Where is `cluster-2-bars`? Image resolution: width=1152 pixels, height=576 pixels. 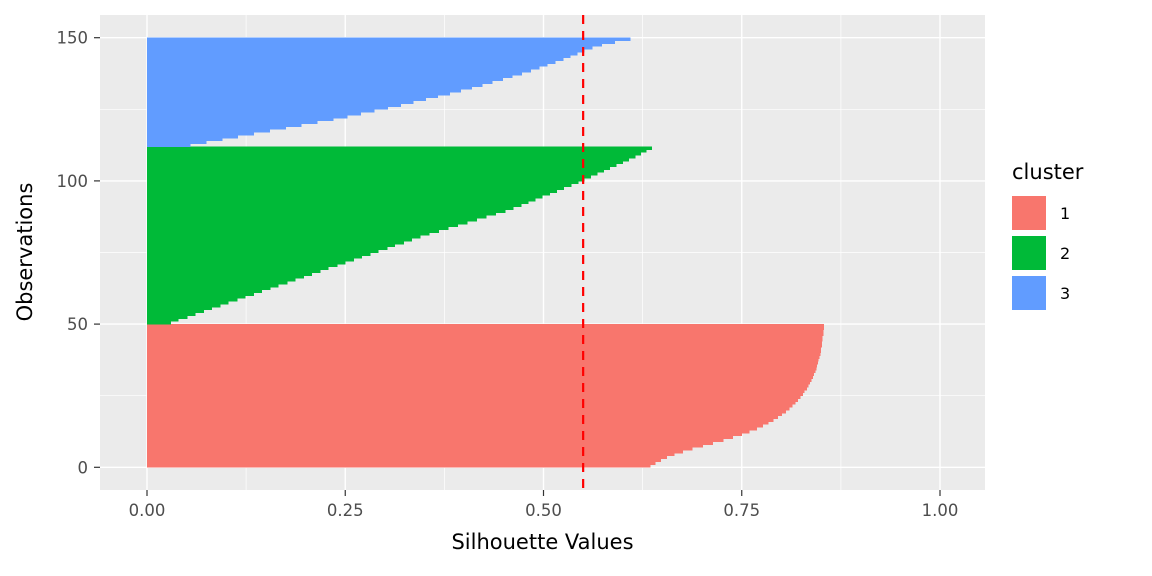 cluster-2-bars is located at coordinates (400, 235).